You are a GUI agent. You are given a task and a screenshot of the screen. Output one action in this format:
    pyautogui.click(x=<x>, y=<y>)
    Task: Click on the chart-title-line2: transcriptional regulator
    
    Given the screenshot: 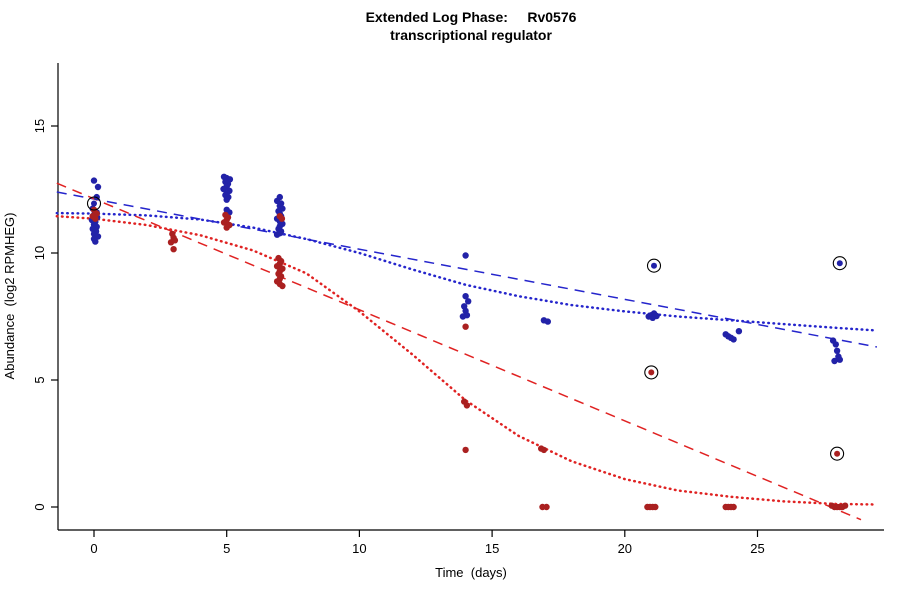 What is the action you would take?
    pyautogui.click(x=471, y=35)
    